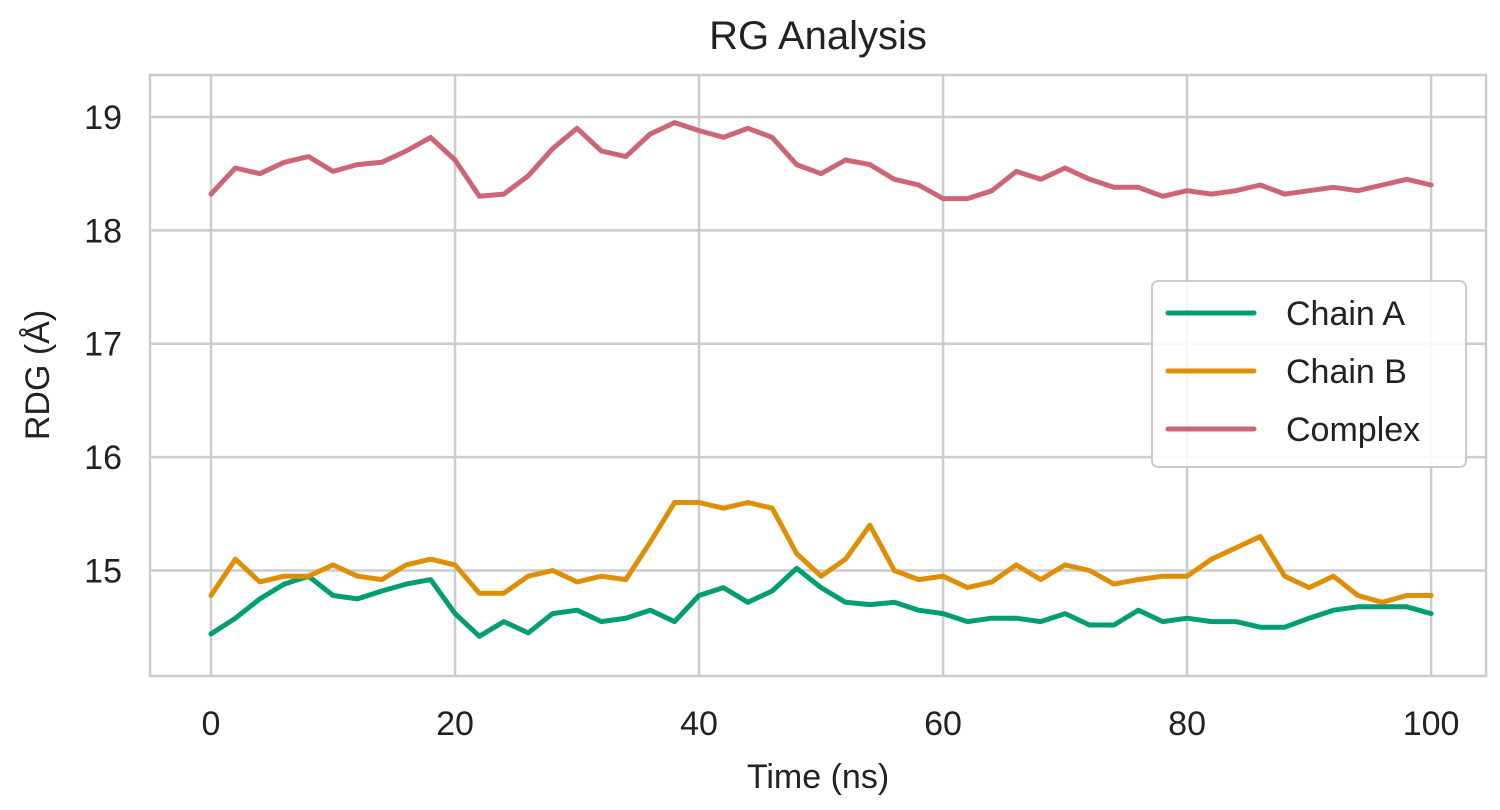 The width and height of the screenshot is (1500, 810). What do you see at coordinates (818, 777) in the screenshot?
I see `x-axis-label: Time (ns)` at bounding box center [818, 777].